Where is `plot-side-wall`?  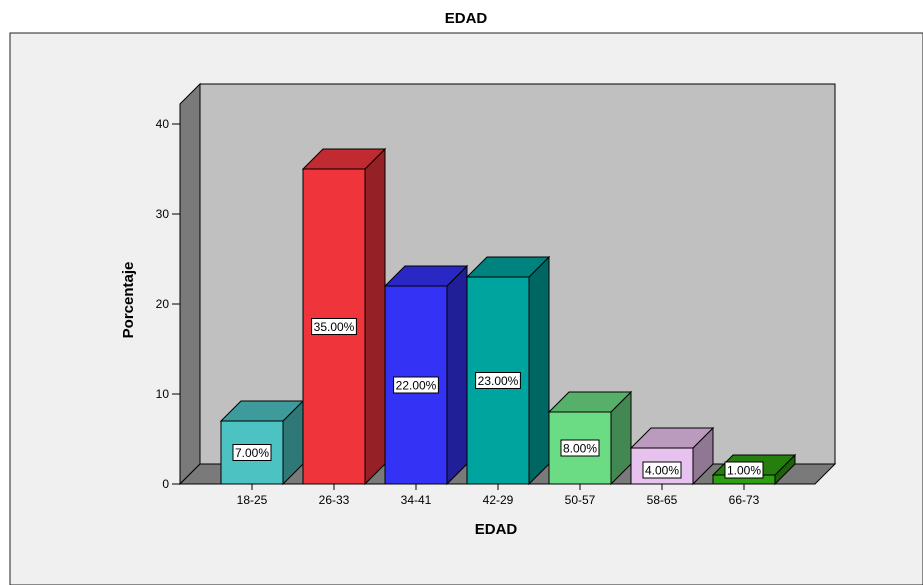
plot-side-wall is located at coordinates (190, 284).